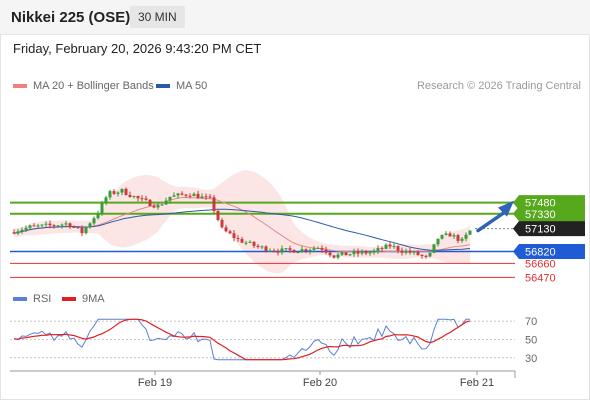 This screenshot has width=590, height=400. I want to click on level-tag-text-56820: 56820, so click(540, 253).